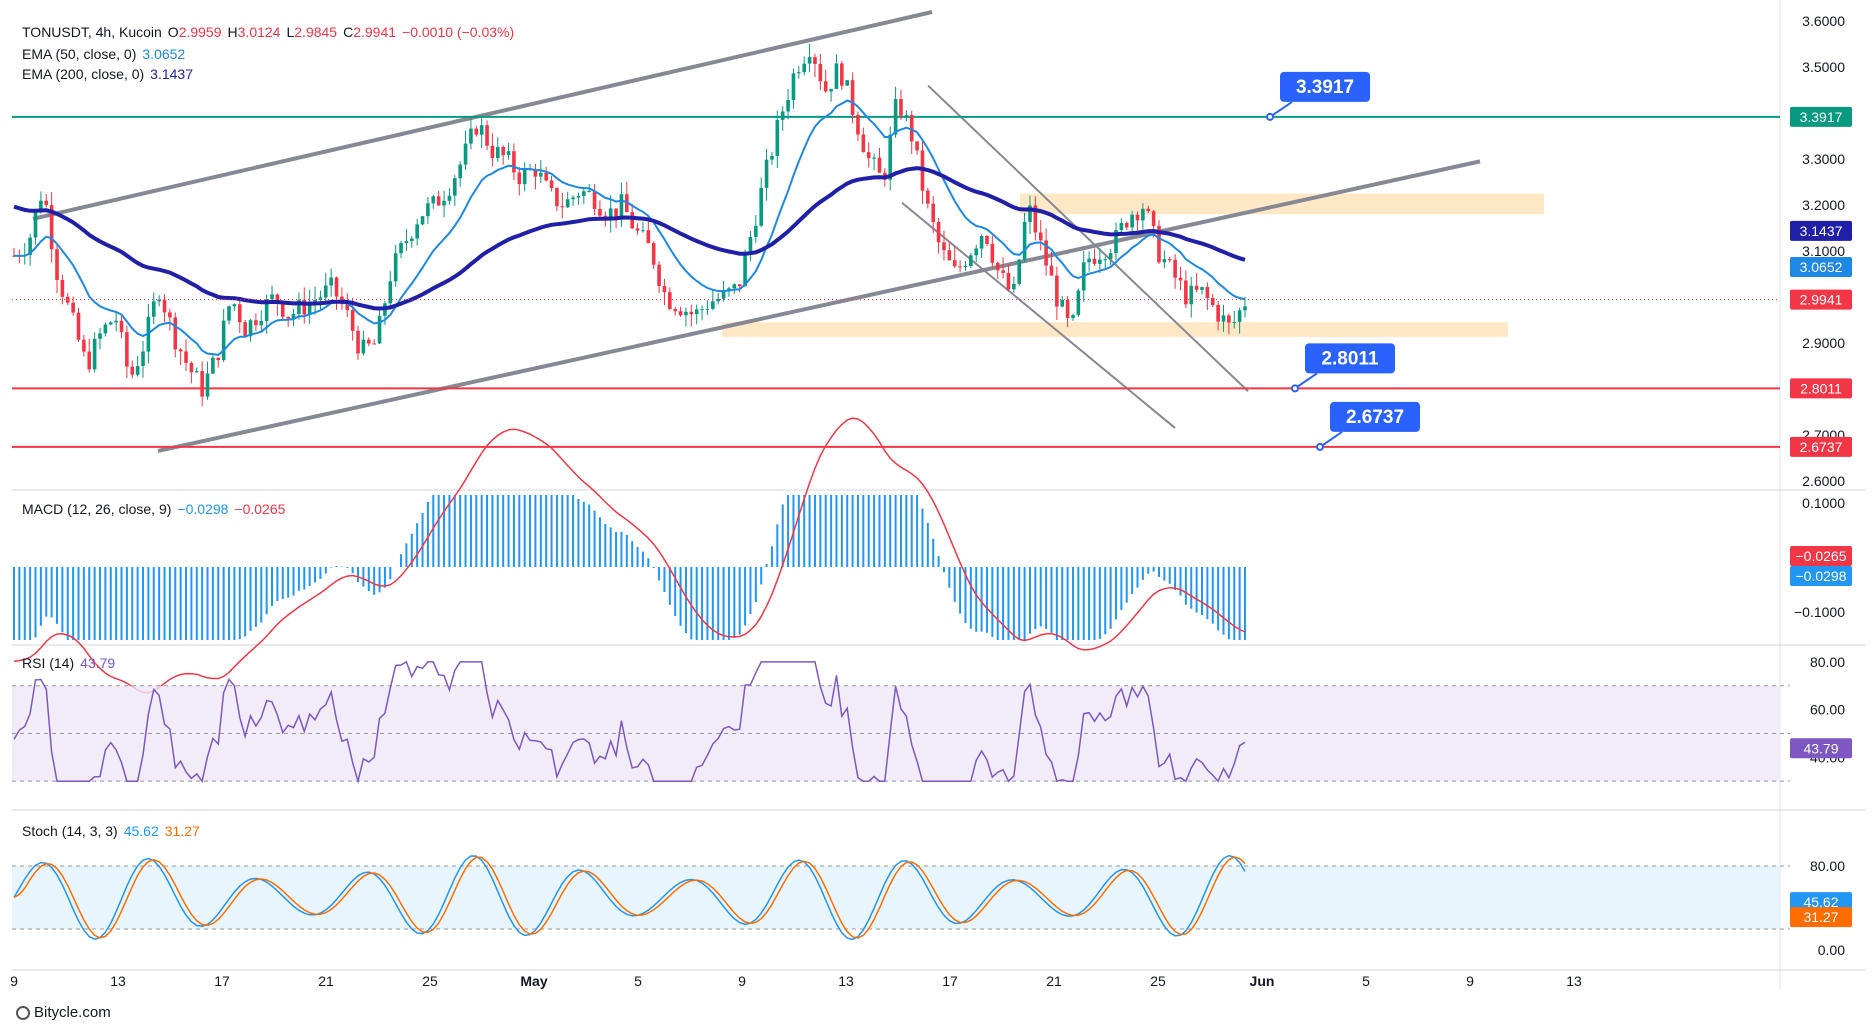 The image size is (1876, 1035). What do you see at coordinates (1295, 388) in the screenshot?
I see `callout-anchor` at bounding box center [1295, 388].